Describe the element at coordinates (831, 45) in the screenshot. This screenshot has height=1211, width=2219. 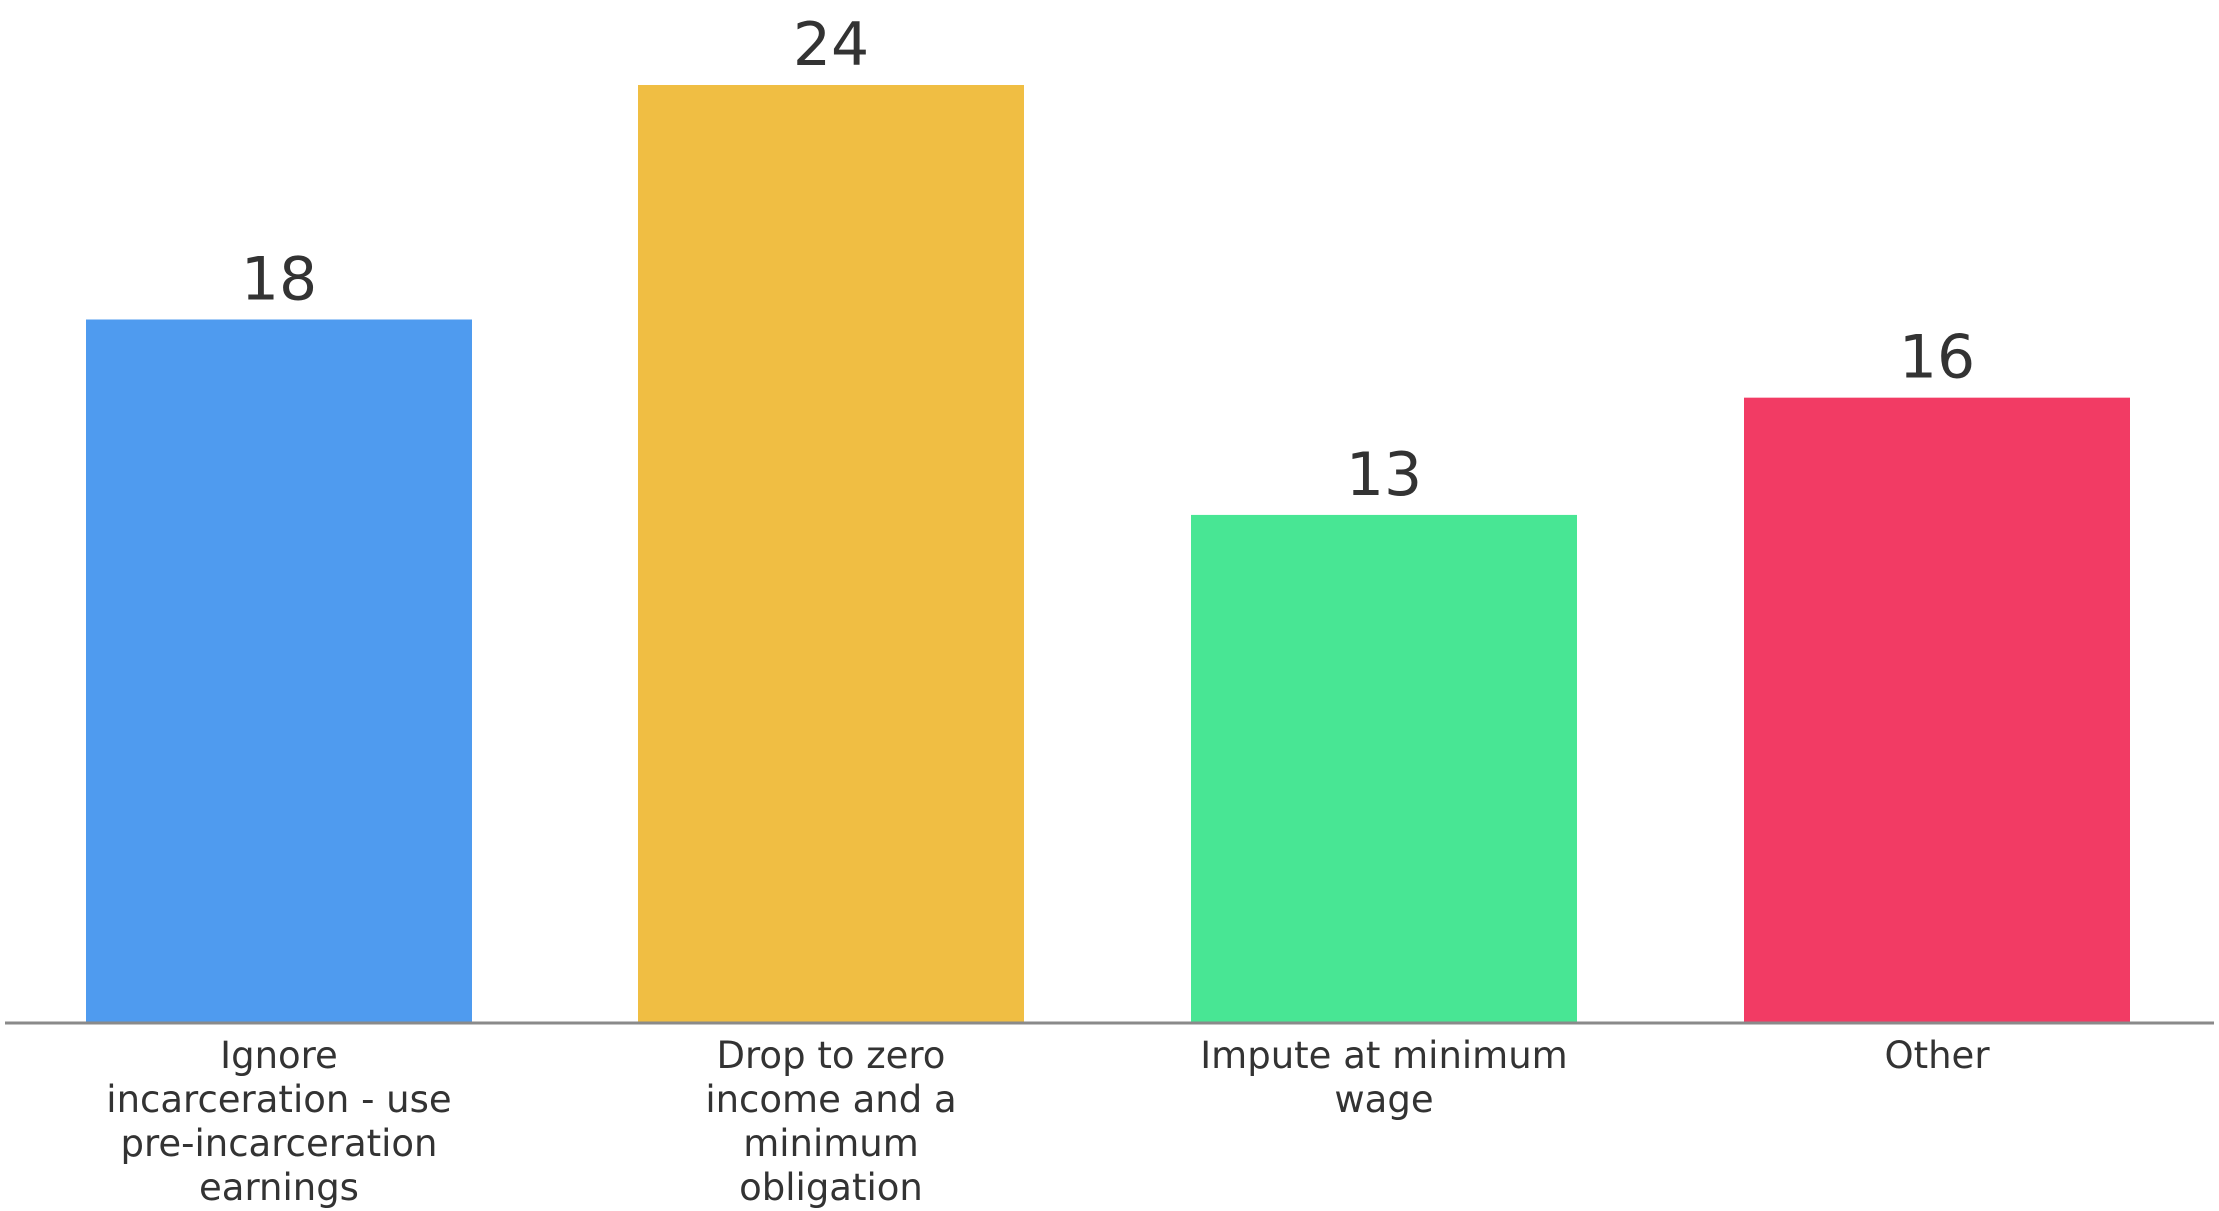
I see `value-label-2: 24` at that location.